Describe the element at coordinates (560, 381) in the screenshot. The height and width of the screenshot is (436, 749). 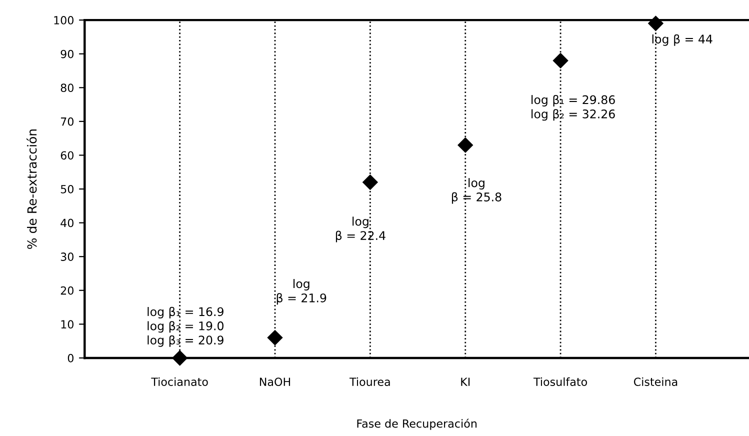
I see `x-tick-label: Tiosulfato` at that location.